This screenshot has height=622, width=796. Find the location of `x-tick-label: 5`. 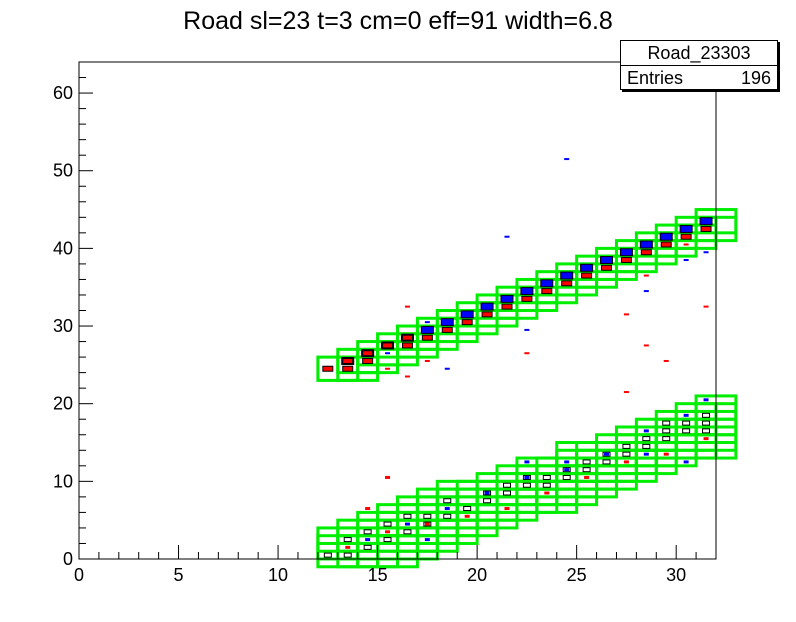

x-tick-label: 5 is located at coordinates (179, 575).